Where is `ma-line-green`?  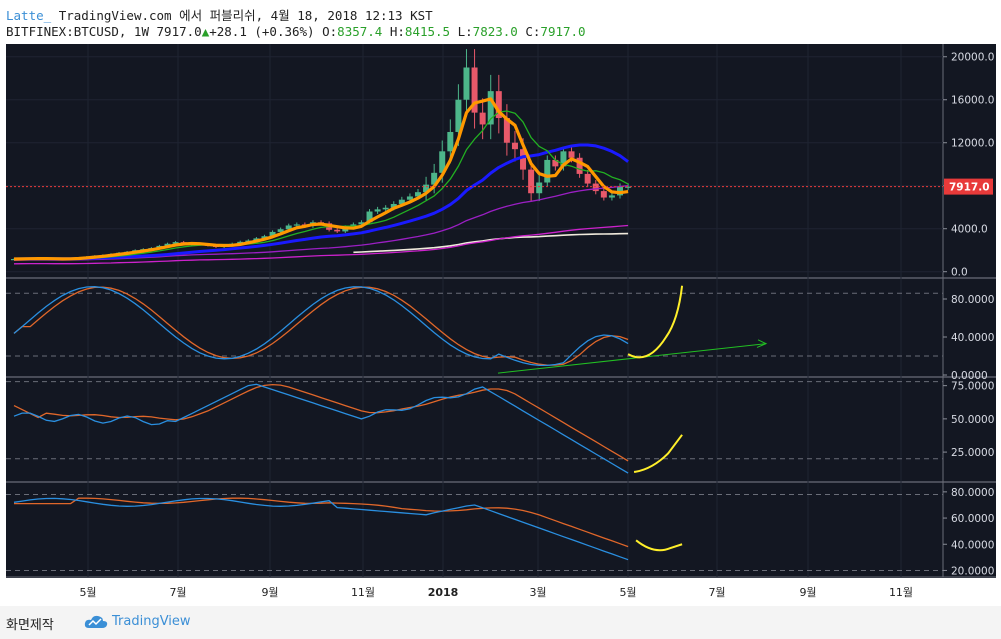 ma-line-green is located at coordinates (321, 185).